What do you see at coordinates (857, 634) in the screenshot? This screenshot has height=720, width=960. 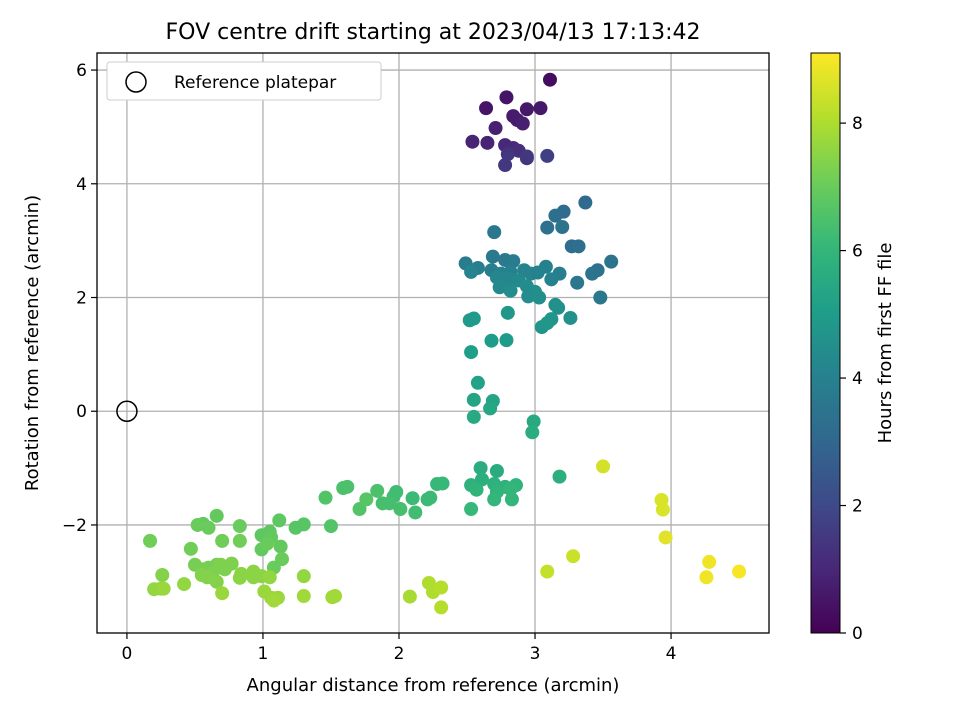 I see `colorbar-tick-label: 0` at bounding box center [857, 634].